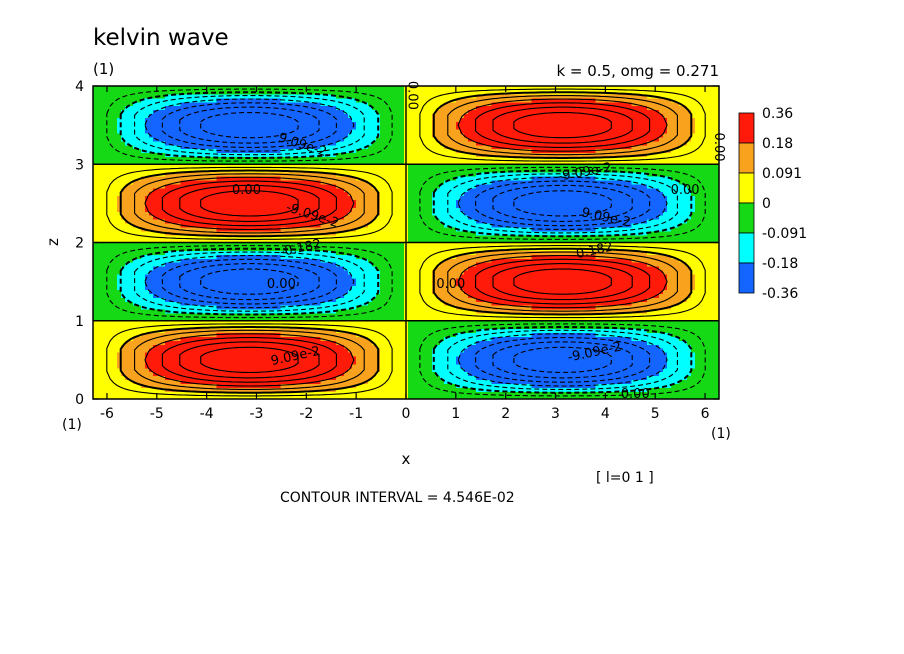 This screenshot has height=654, width=904. Describe the element at coordinates (406, 414) in the screenshot. I see `x-tick-label: 0` at that location.